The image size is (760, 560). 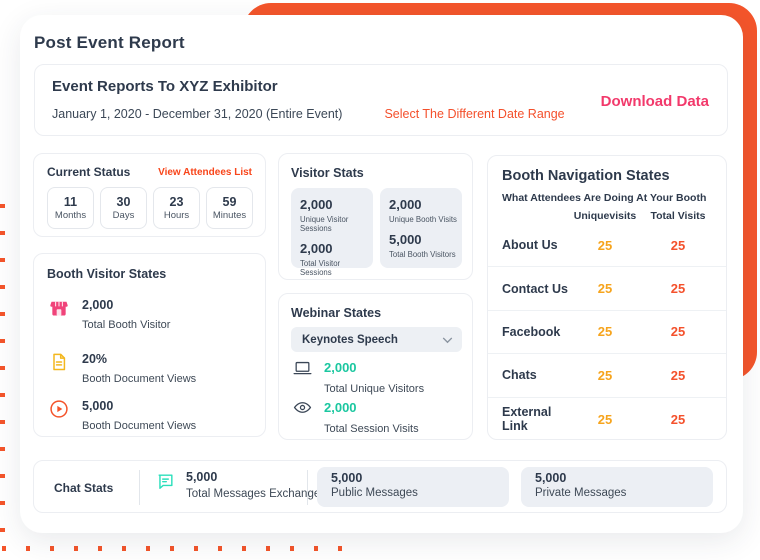 What do you see at coordinates (109, 314) in the screenshot?
I see `stat-total-booth-visitor: 2,000 Total Booth Visitor` at bounding box center [109, 314].